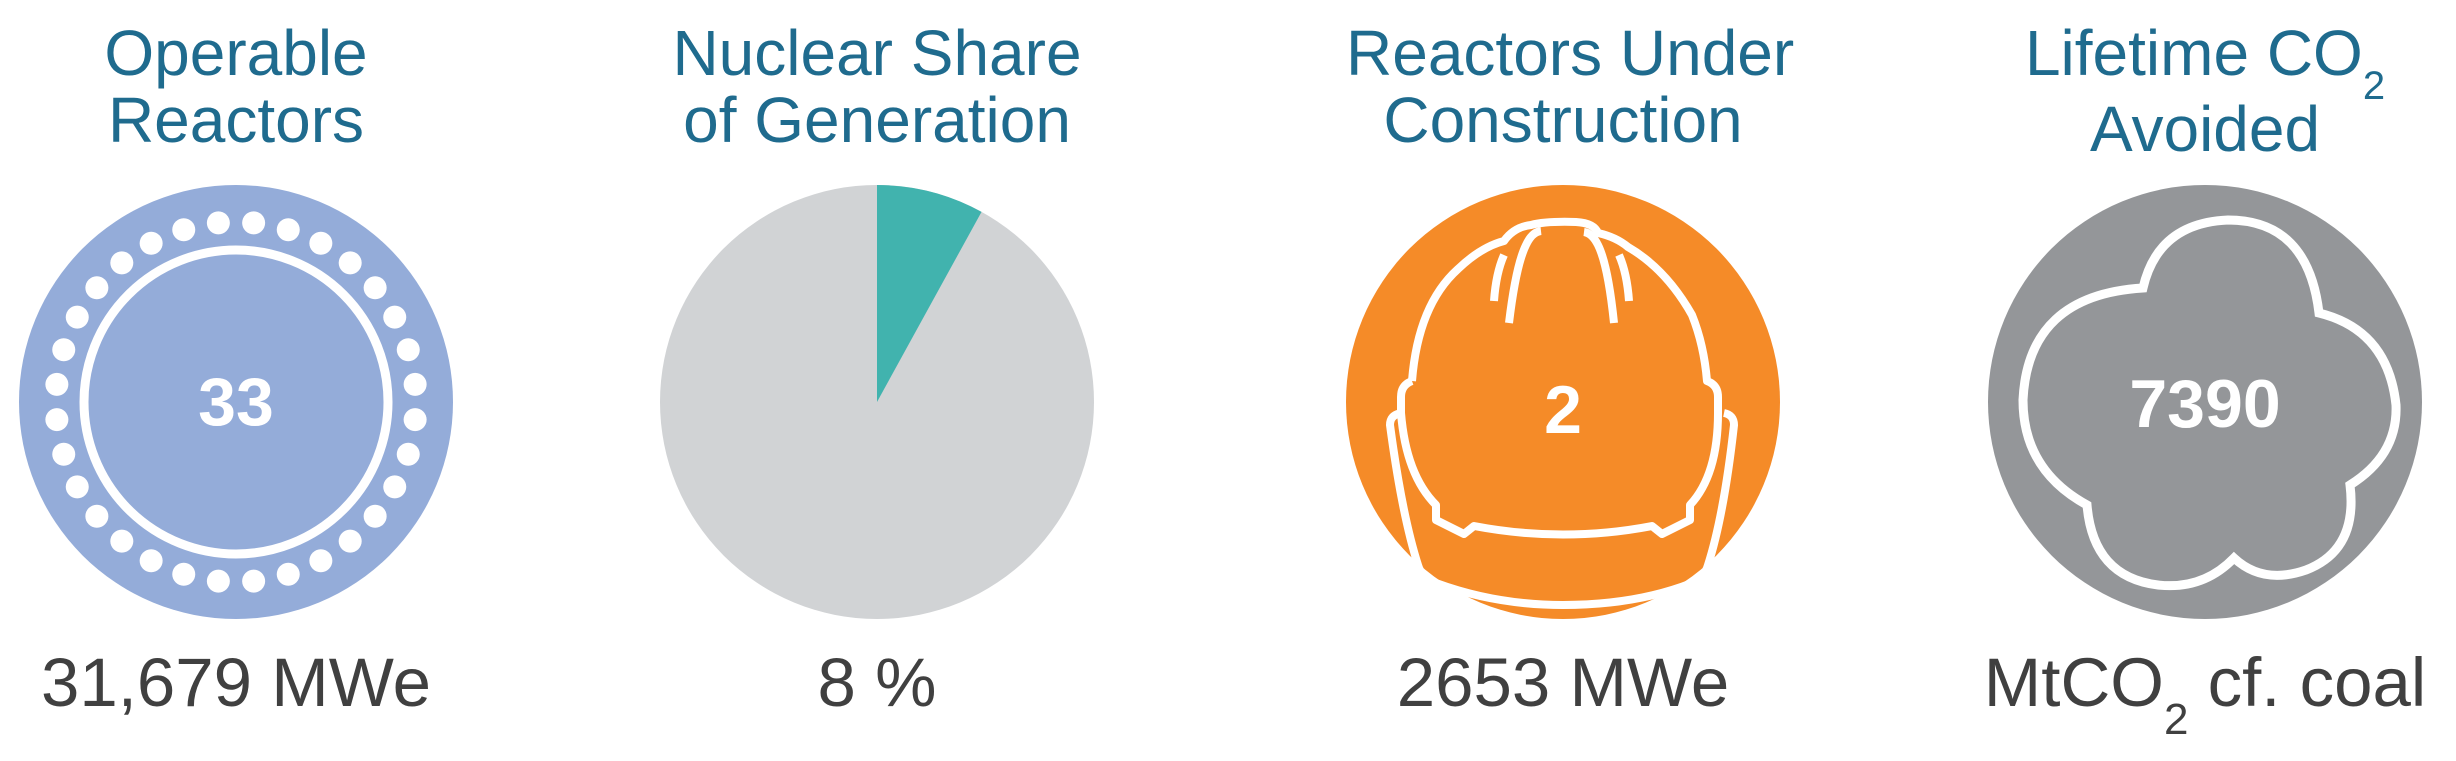 The width and height of the screenshot is (2456, 761). I want to click on heading-nuclear-share: Nuclear Share of Generation, so click(877, 87).